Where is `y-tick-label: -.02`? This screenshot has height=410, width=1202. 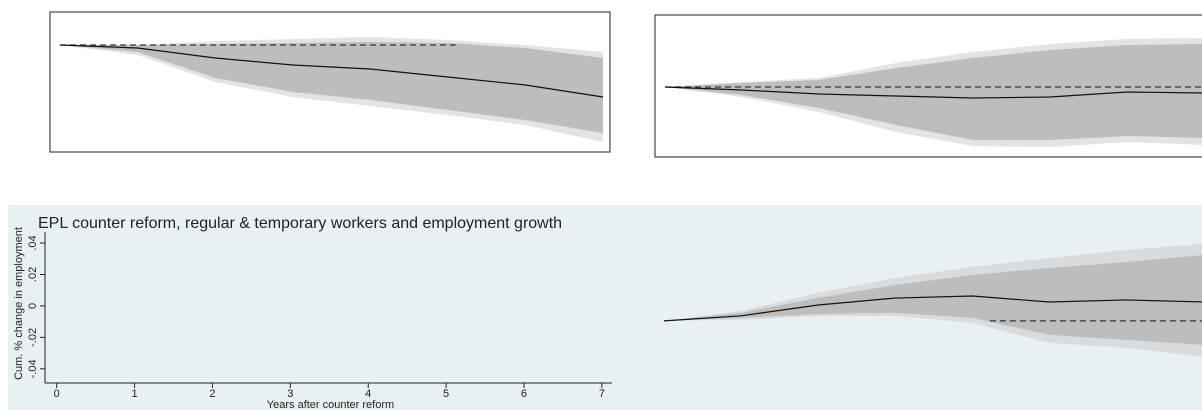
y-tick-label: -.02 is located at coordinates (33, 337).